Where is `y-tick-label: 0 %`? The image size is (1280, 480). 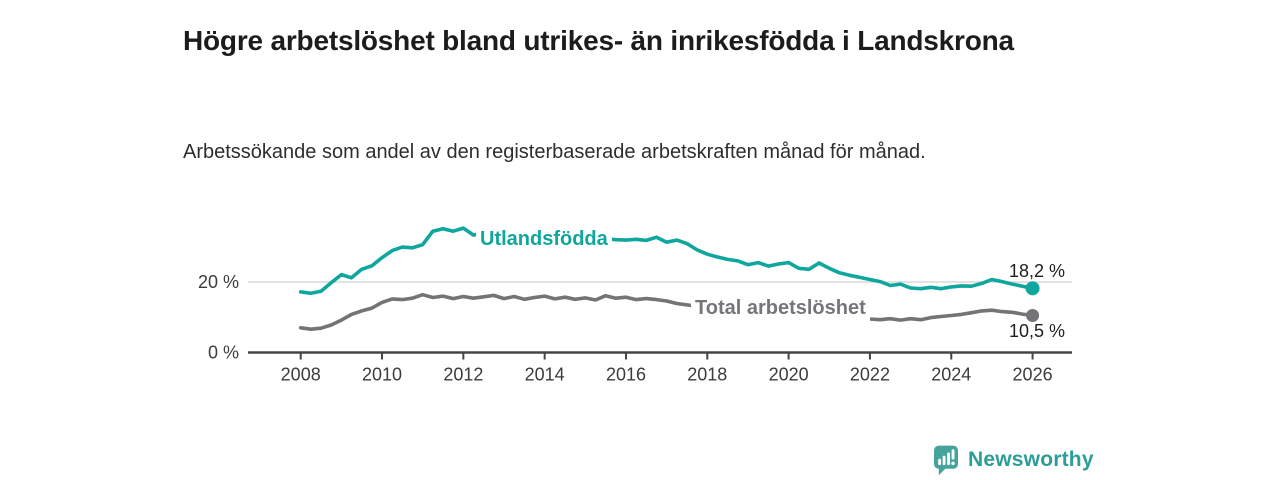 y-tick-label: 0 % is located at coordinates (223, 353).